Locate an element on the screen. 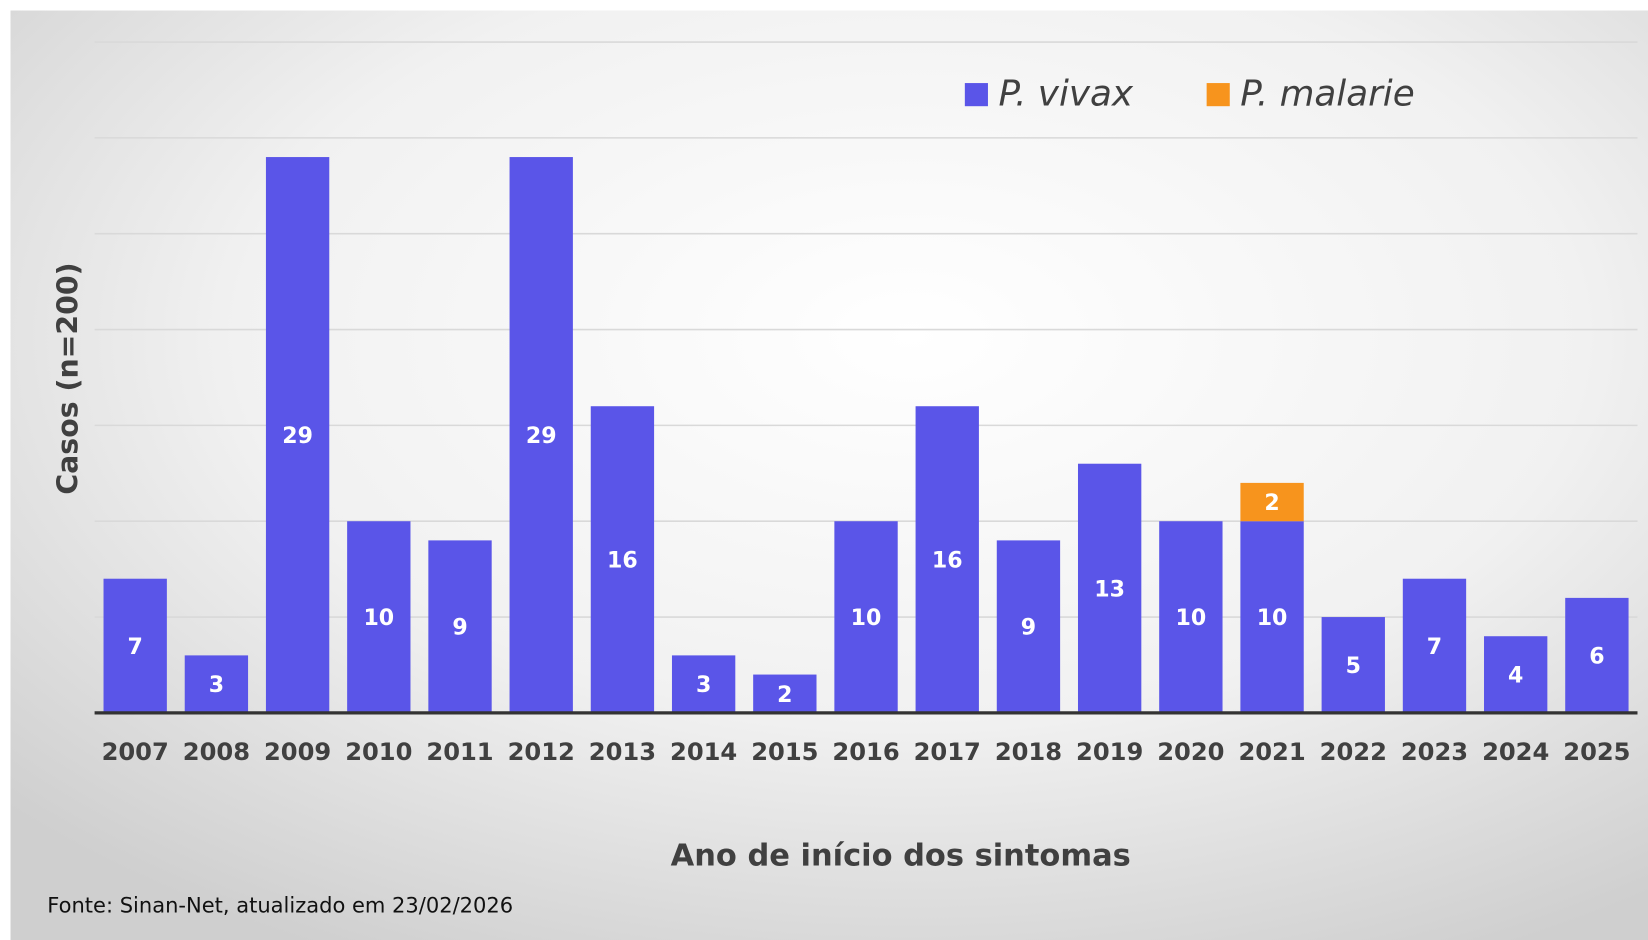 This screenshot has height=940, width=1648. data-label: 13 is located at coordinates (1109, 589).